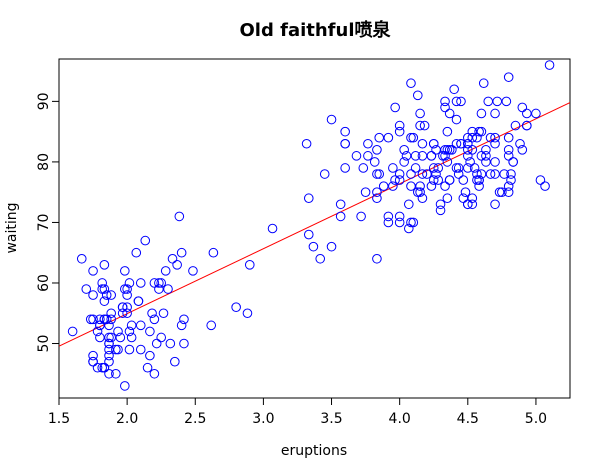 This screenshot has height=473, width=600. I want to click on x-tick-label: 2.0, so click(127, 419).